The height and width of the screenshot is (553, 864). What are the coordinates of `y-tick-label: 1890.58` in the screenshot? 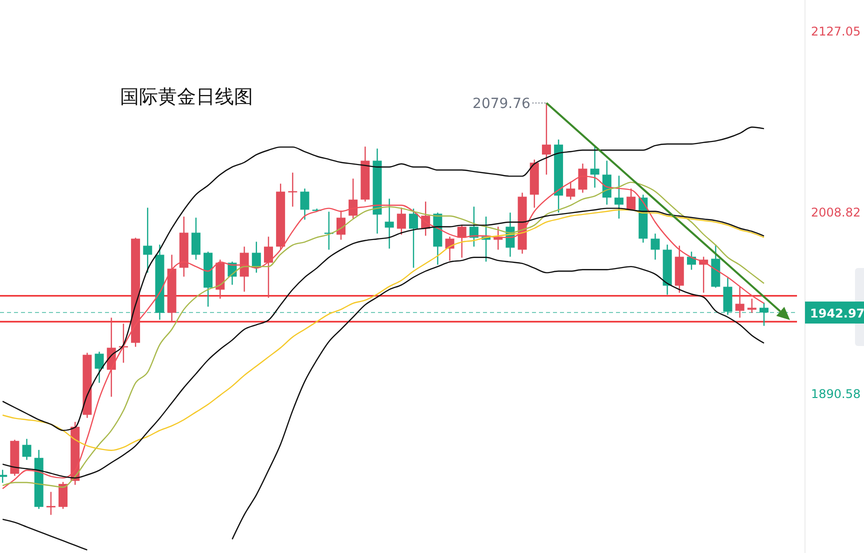 It's located at (836, 393).